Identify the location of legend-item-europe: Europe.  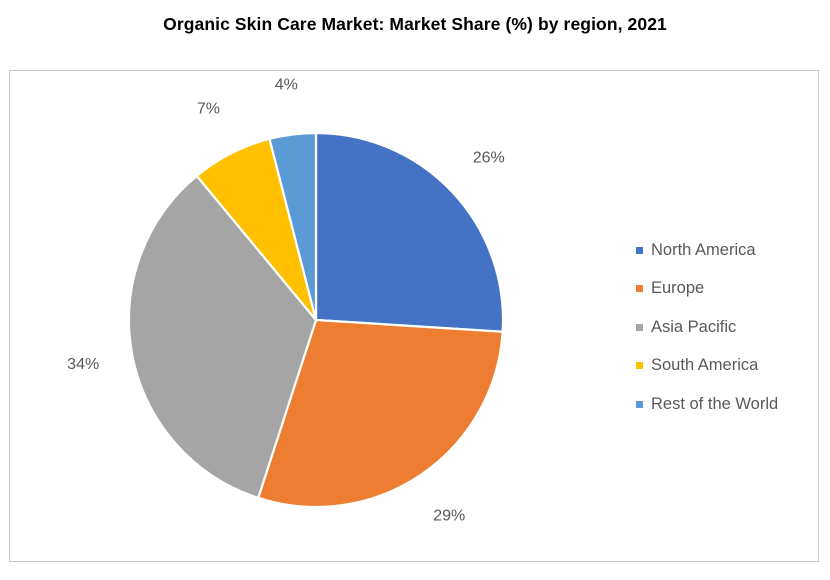
(707, 289).